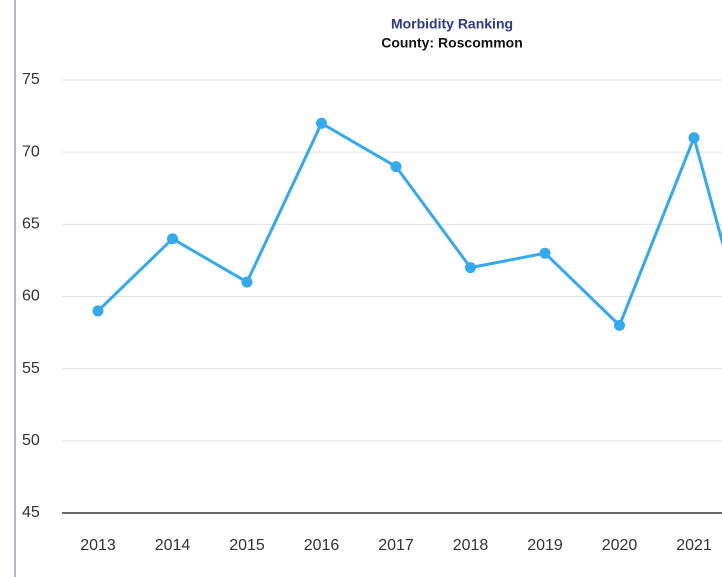 The height and width of the screenshot is (577, 722). I want to click on x-tick-label: 2013, so click(98, 545).